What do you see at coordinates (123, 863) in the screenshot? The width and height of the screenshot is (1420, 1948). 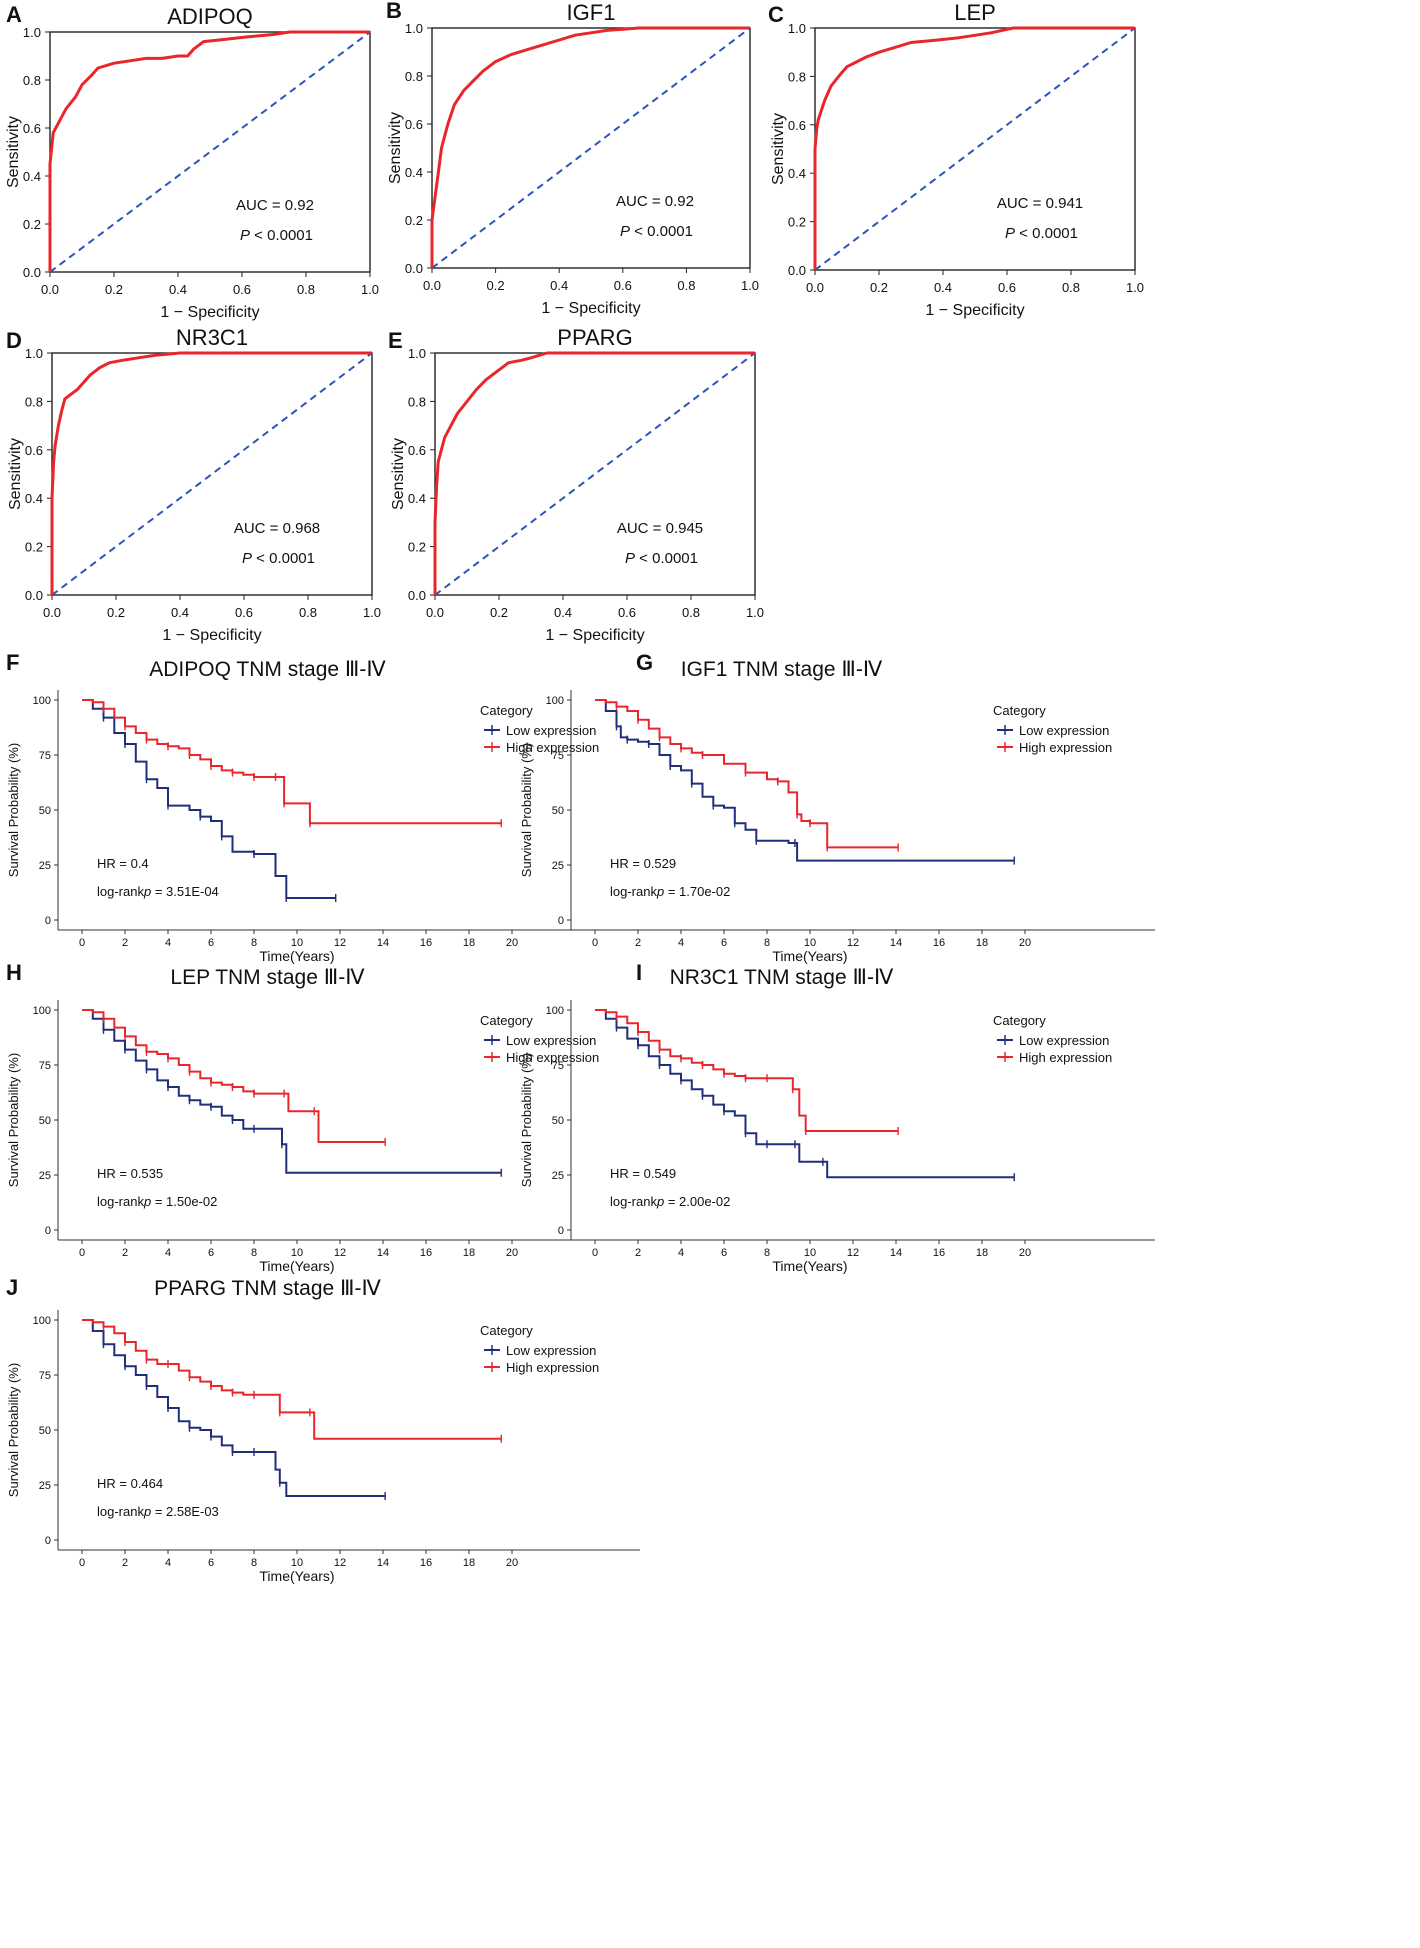 I see `hr-label: HR = 0.4` at bounding box center [123, 863].